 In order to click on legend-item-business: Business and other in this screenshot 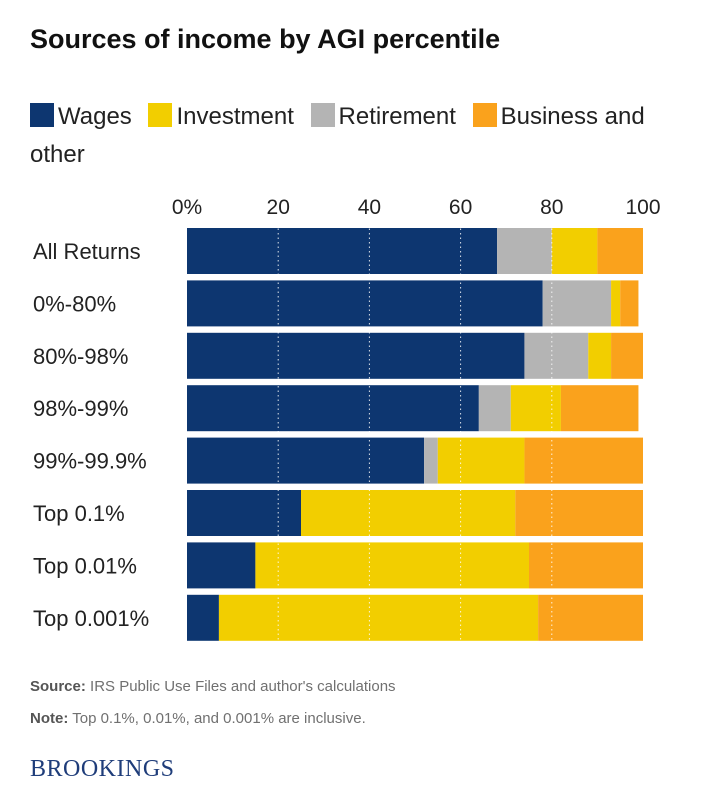, I will do `click(337, 135)`.